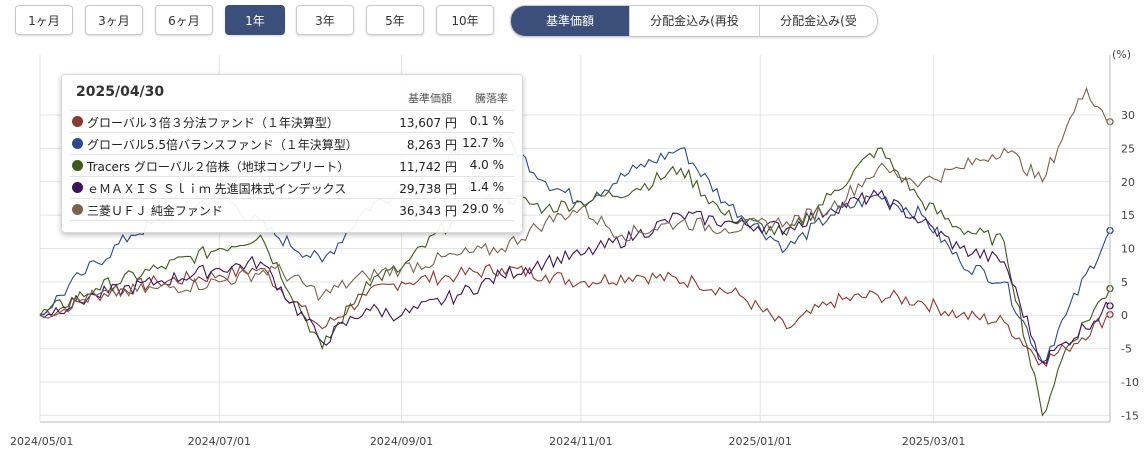 This screenshot has height=458, width=1146. I want to click on y-unit-label: (%), so click(1121, 54).